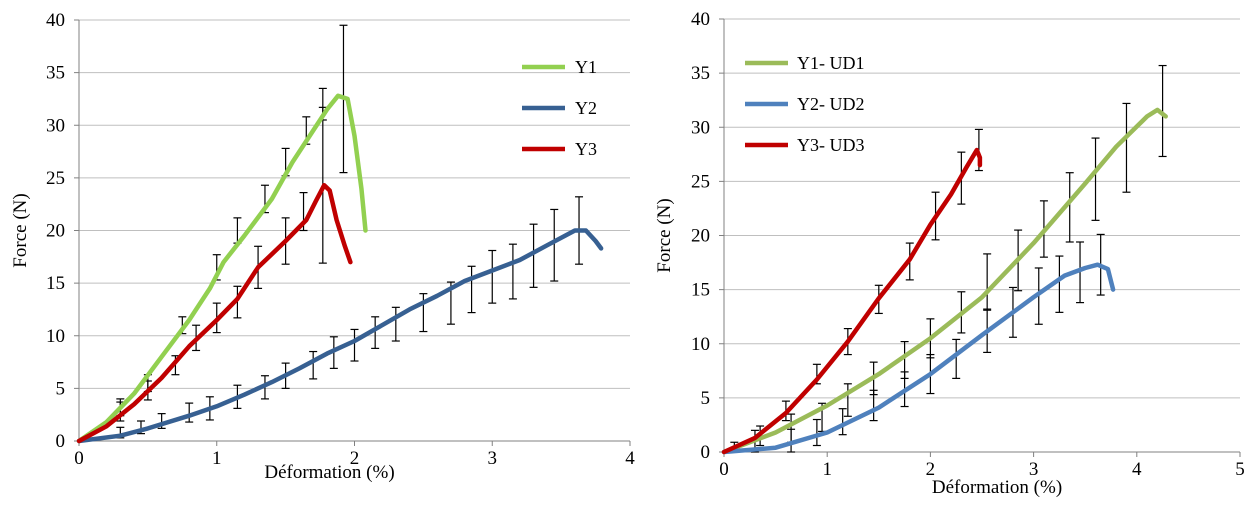 The image size is (1248, 522). Describe the element at coordinates (831, 63) in the screenshot. I see `legend-label: Y1- UD1` at that location.